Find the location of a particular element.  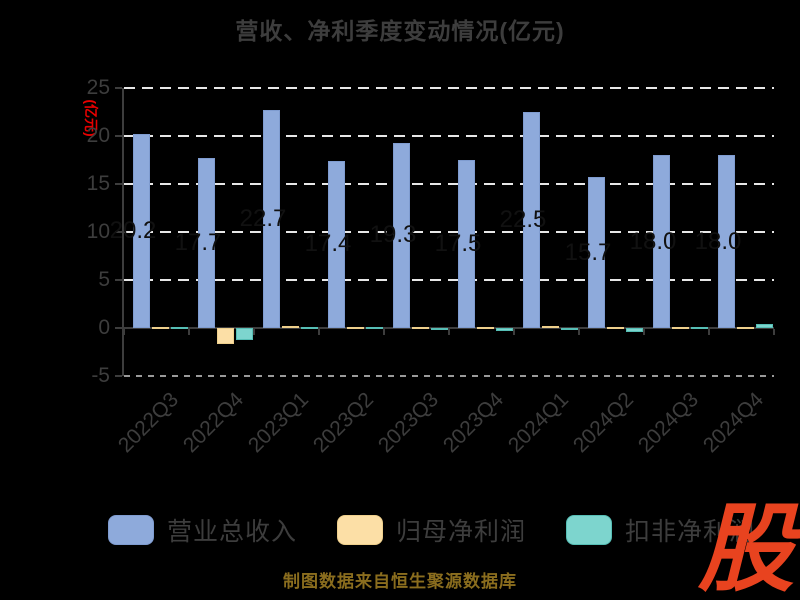

bar-value-label: 22.7 is located at coordinates (263, 219).